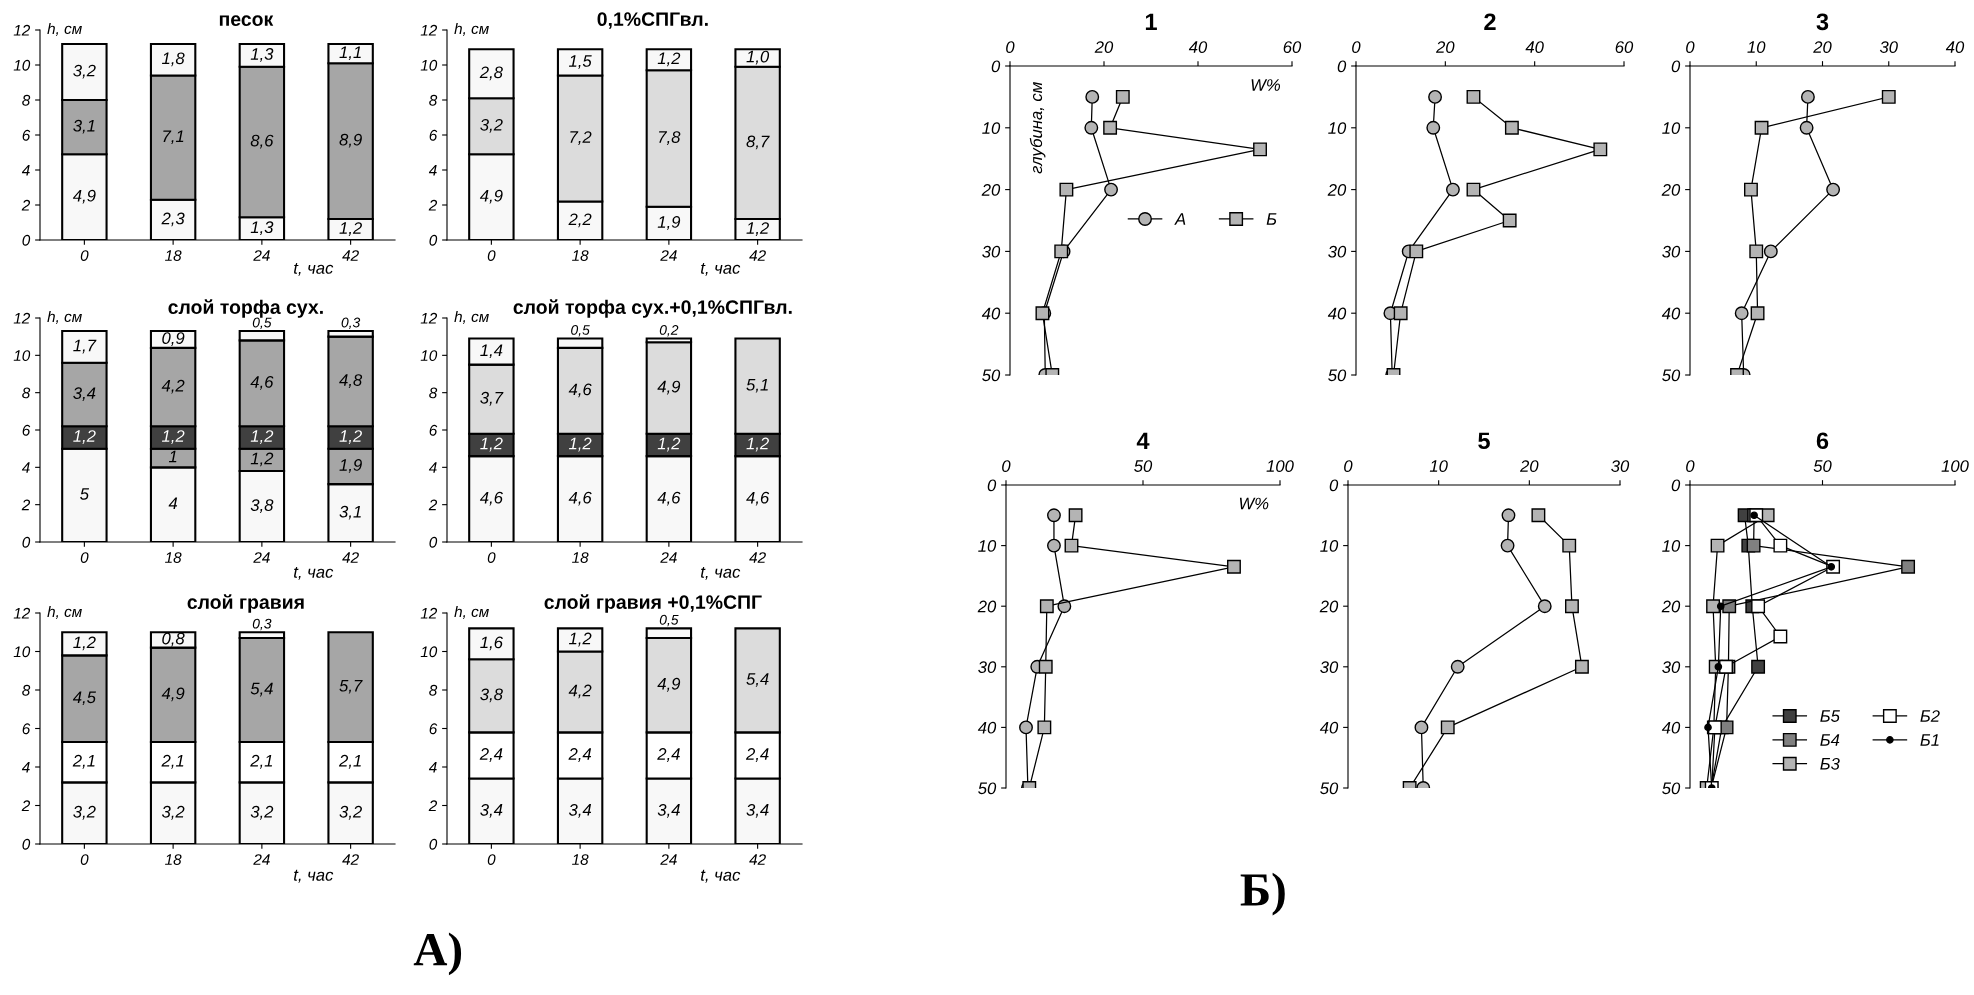  What do you see at coordinates (83, 761) in the screenshot?
I see `data-label: 2,1` at bounding box center [83, 761].